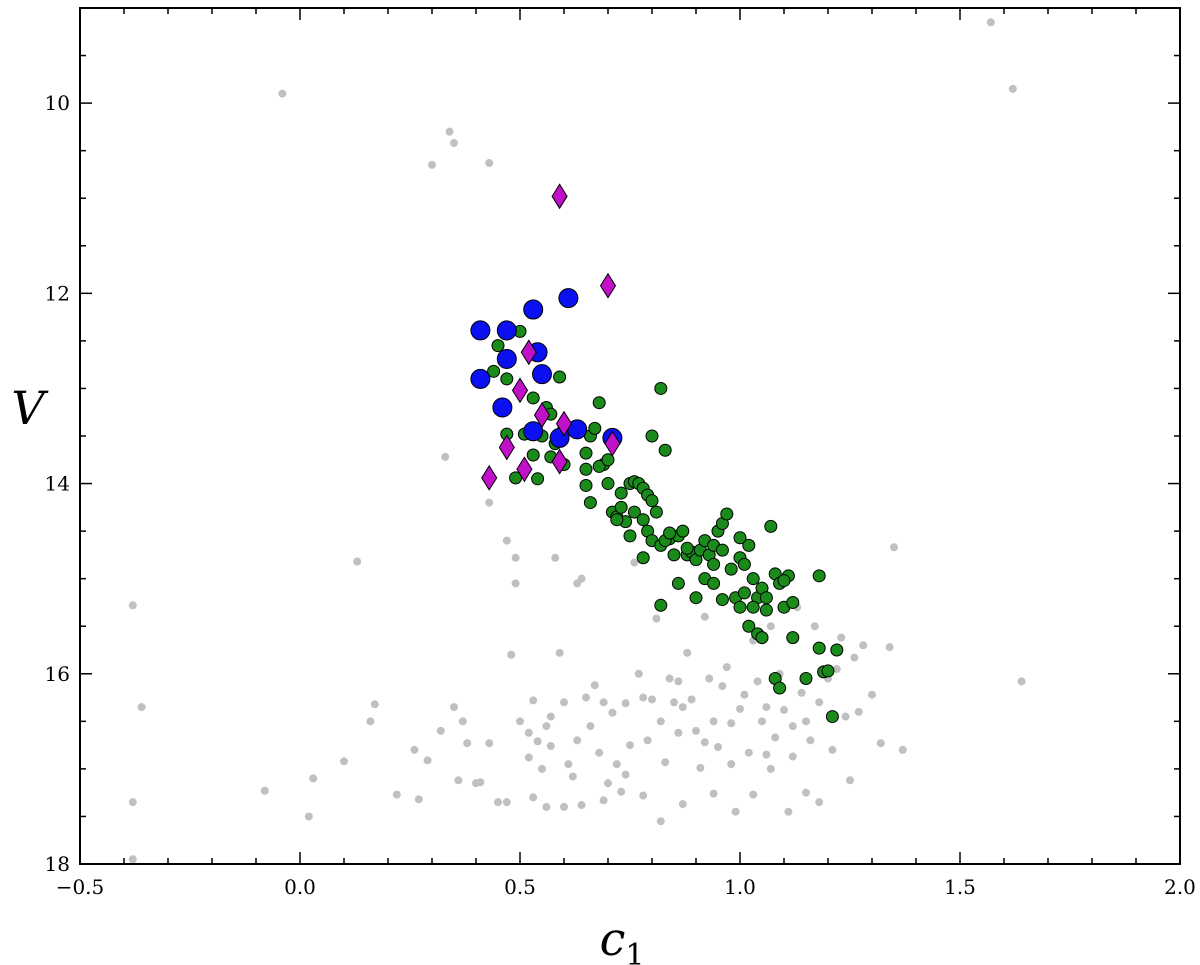 This screenshot has height=965, width=1200. Describe the element at coordinates (300, 887) in the screenshot. I see `x-tick-label: 0.0` at that location.